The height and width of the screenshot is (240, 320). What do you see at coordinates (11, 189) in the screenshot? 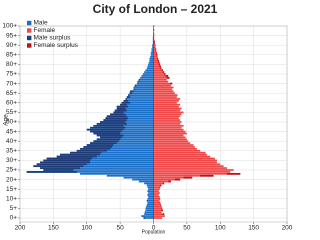
I see `y-tick-label: 15+` at bounding box center [11, 189].